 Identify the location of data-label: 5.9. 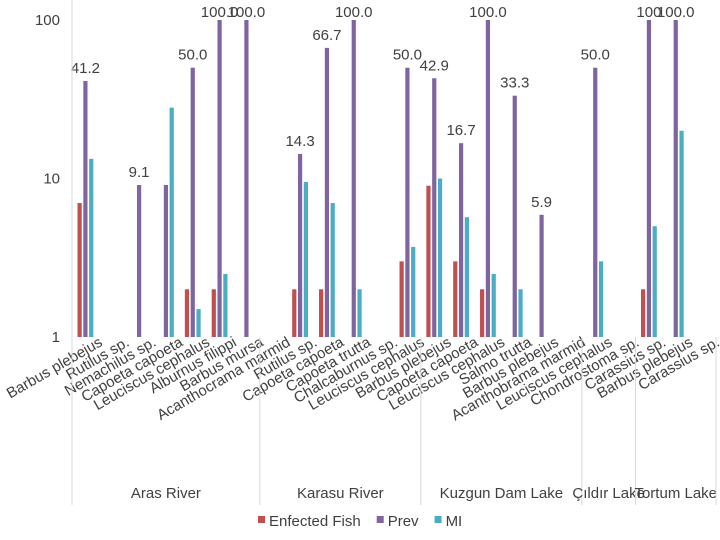
(541, 202).